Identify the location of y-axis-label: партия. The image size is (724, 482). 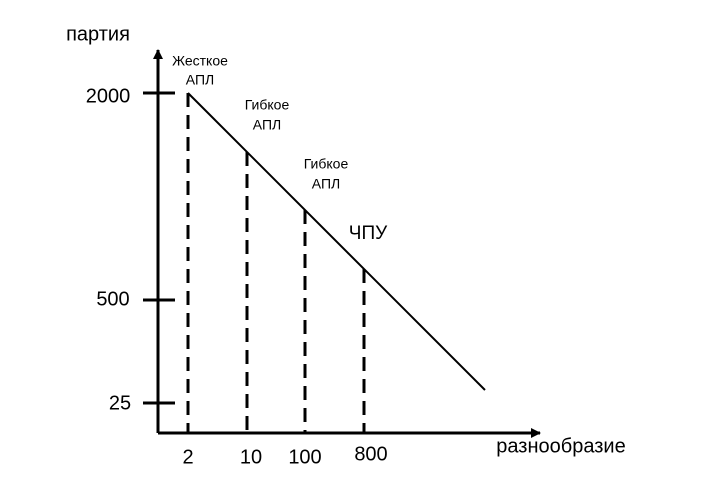
(98, 34).